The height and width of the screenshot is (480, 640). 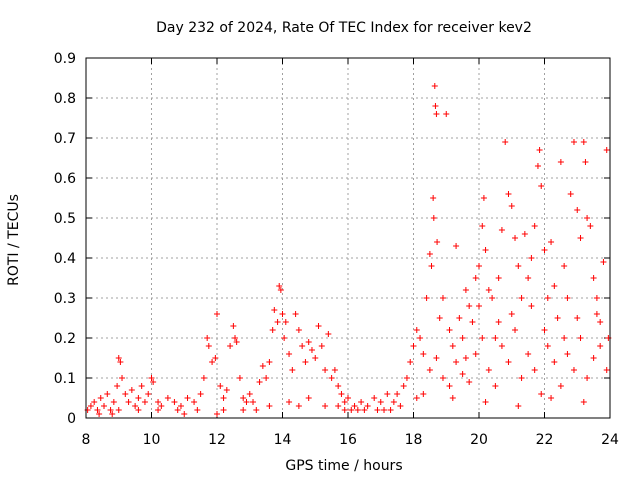 I want to click on x-tick-label: 18, so click(x=414, y=440).